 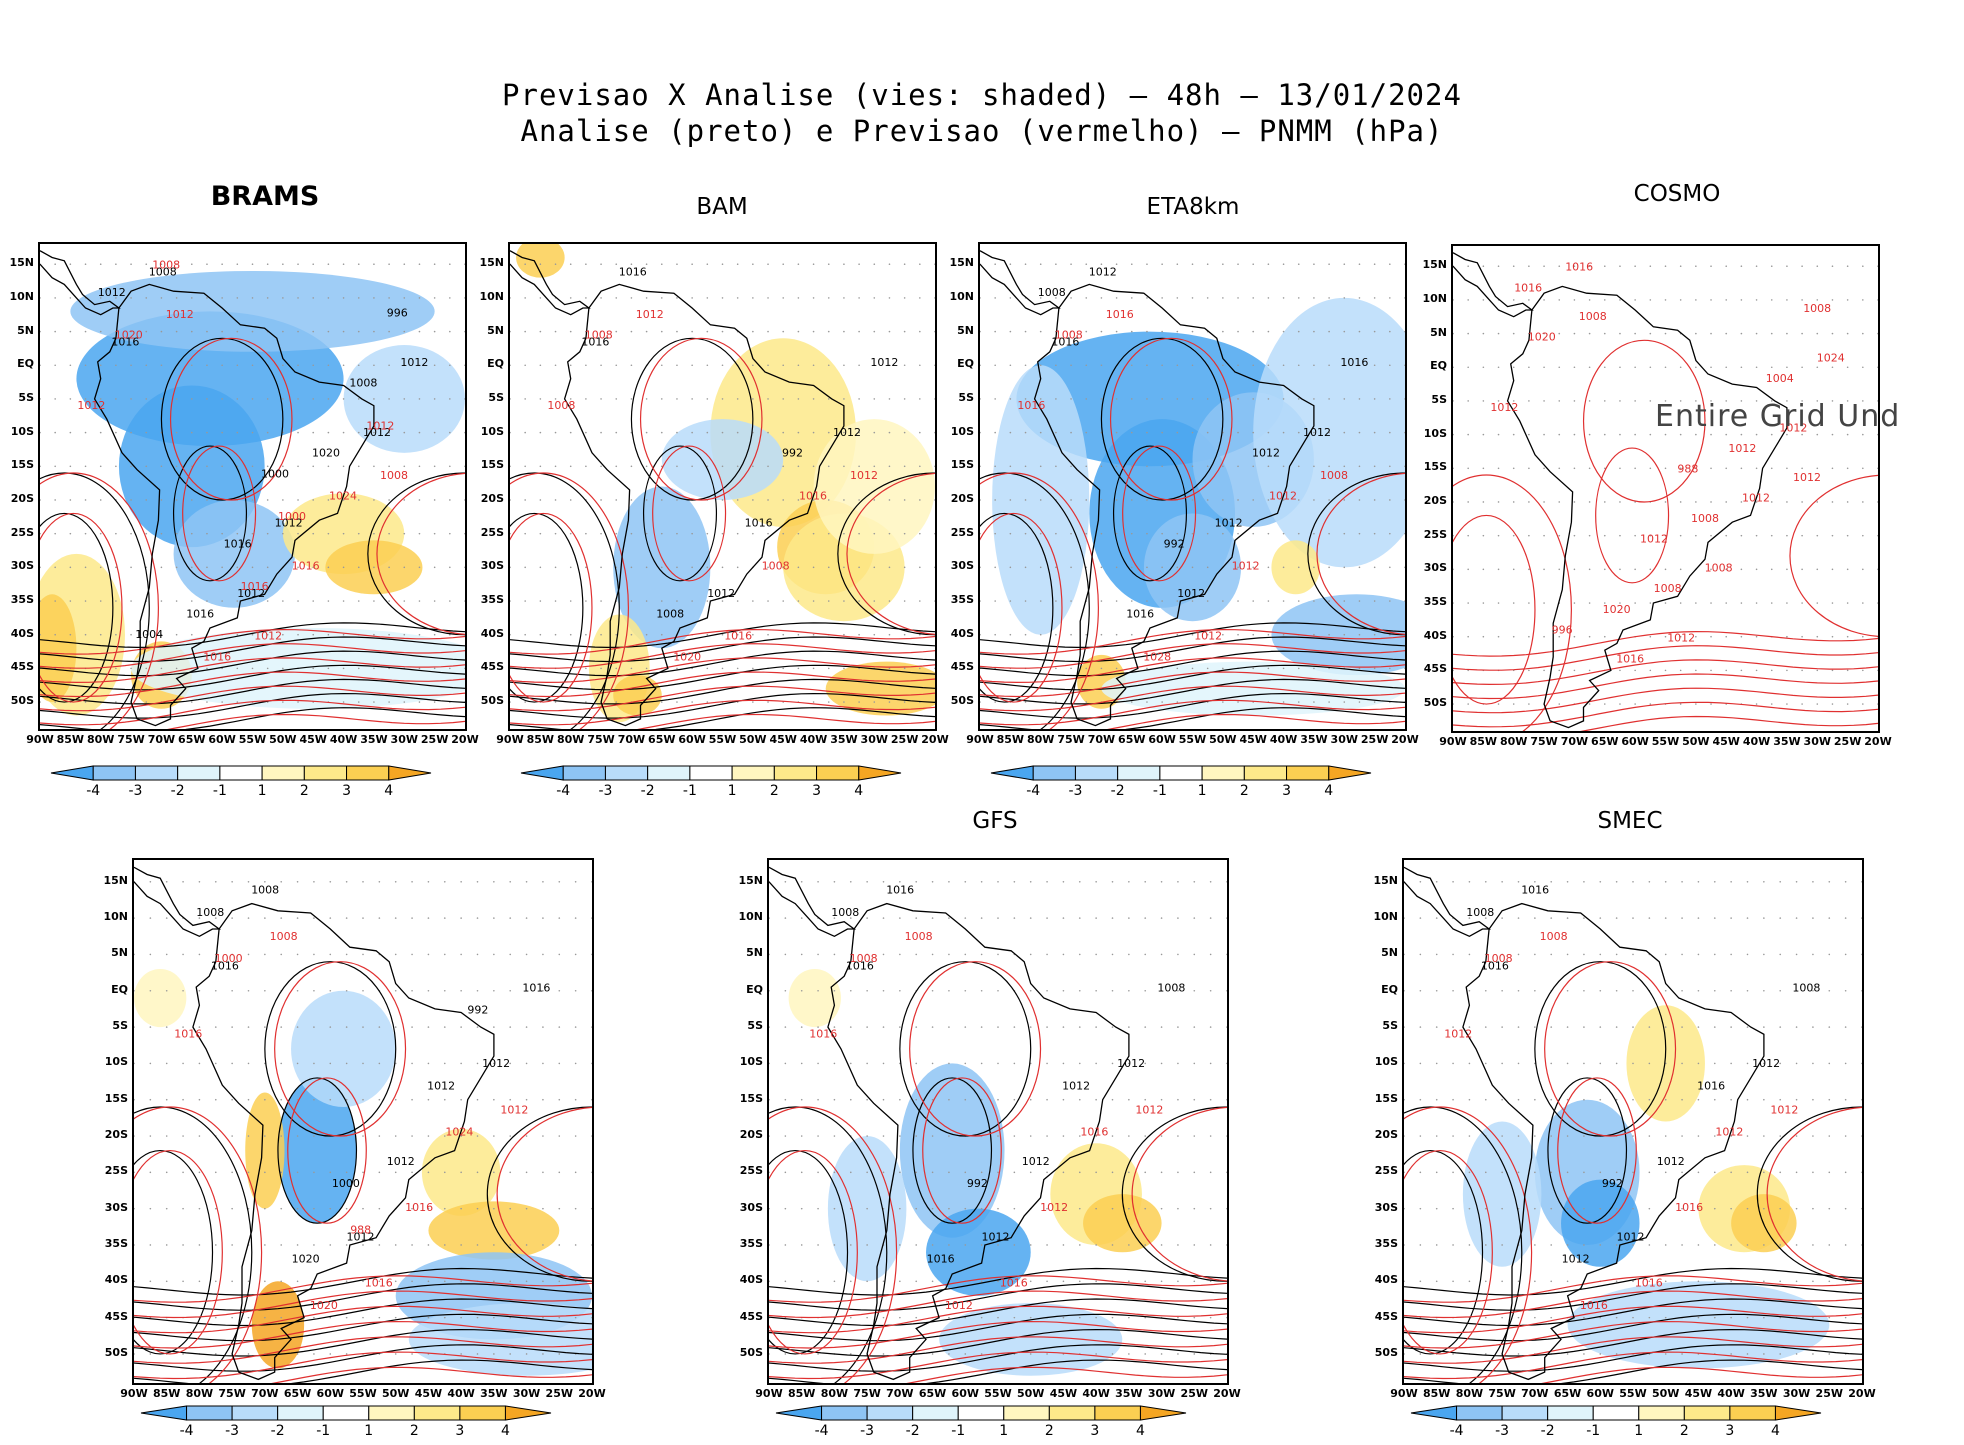 I want to click on lon-tick-label: 45W, so click(x=1063, y=1393).